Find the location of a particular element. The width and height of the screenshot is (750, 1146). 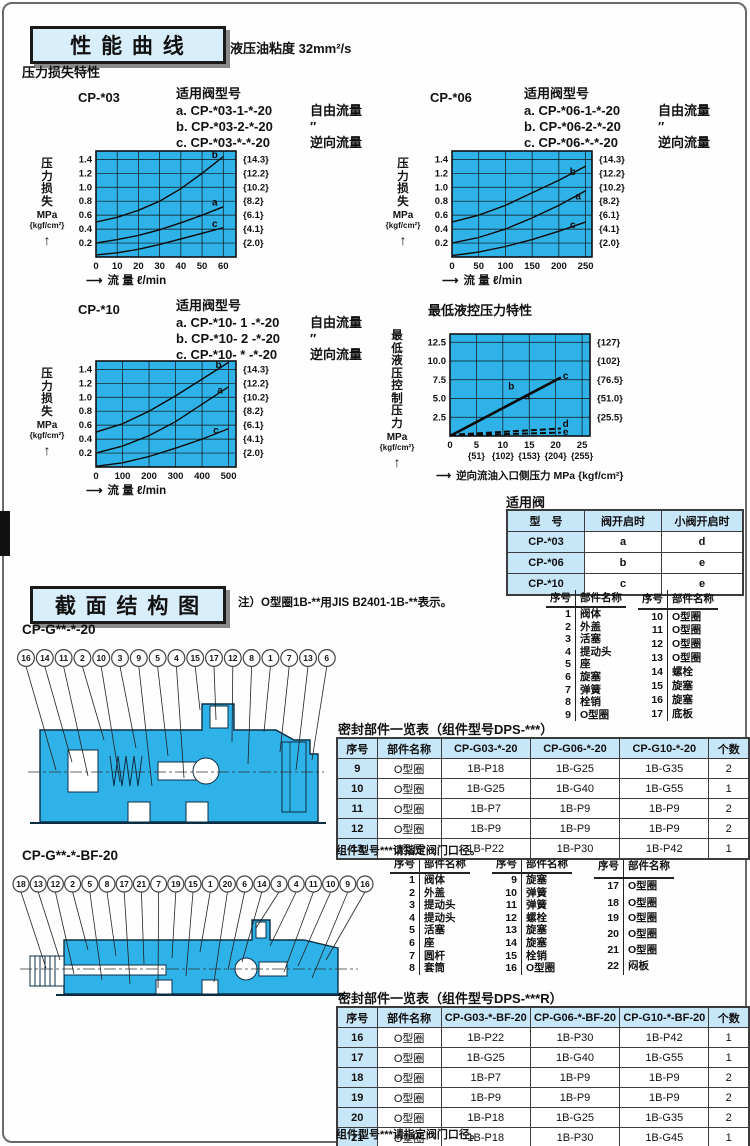

curve-abc is located at coordinates (505, 407).